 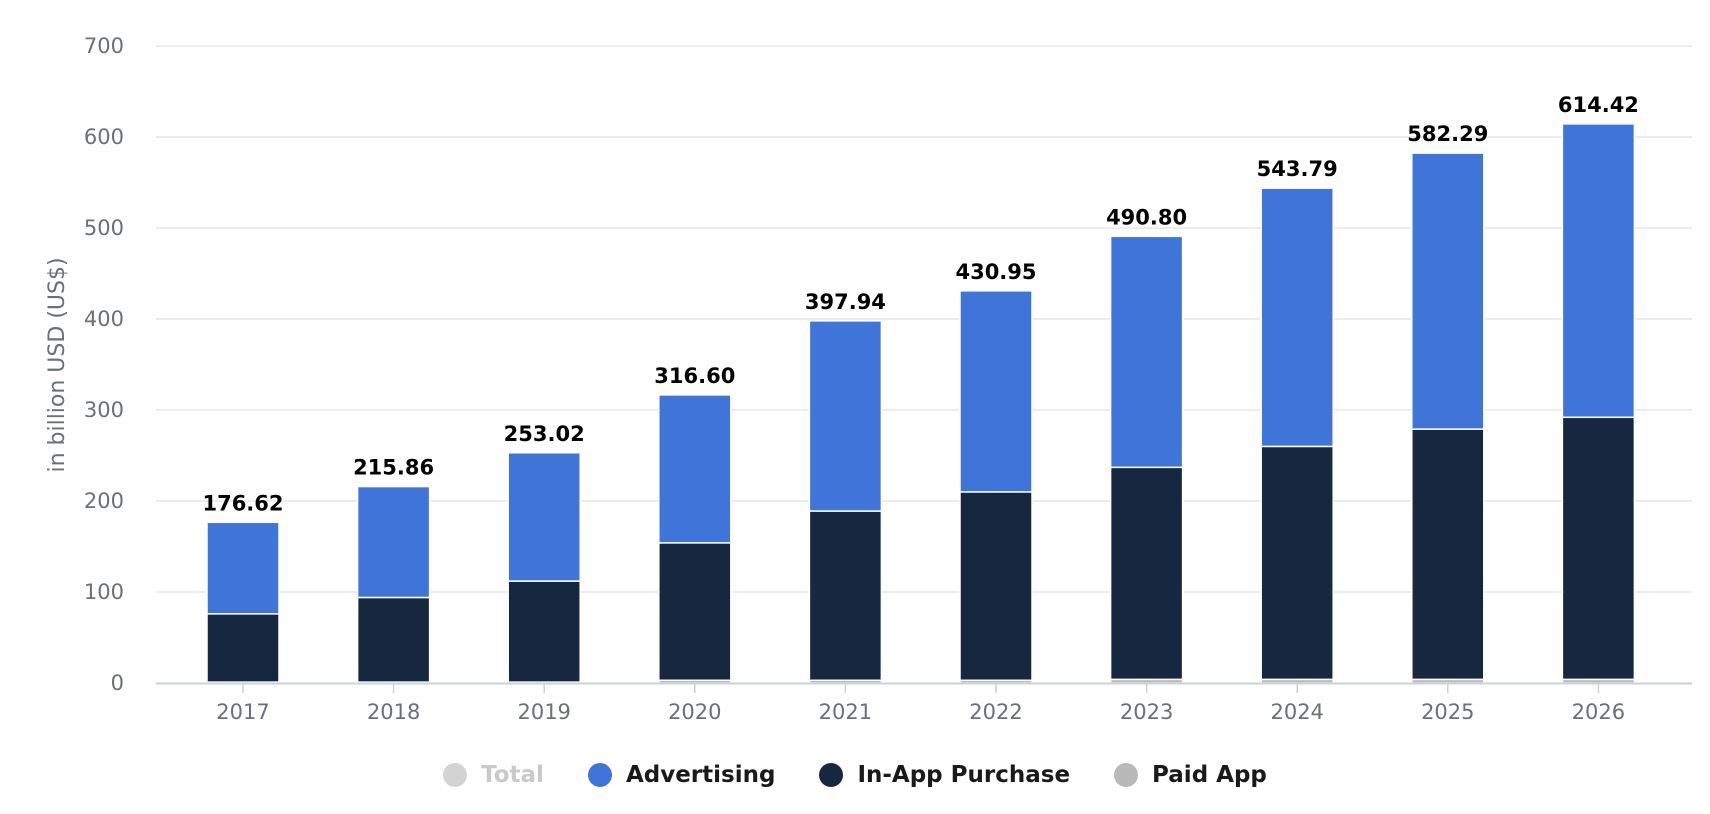 What do you see at coordinates (104, 319) in the screenshot?
I see `y-tick-label: 400` at bounding box center [104, 319].